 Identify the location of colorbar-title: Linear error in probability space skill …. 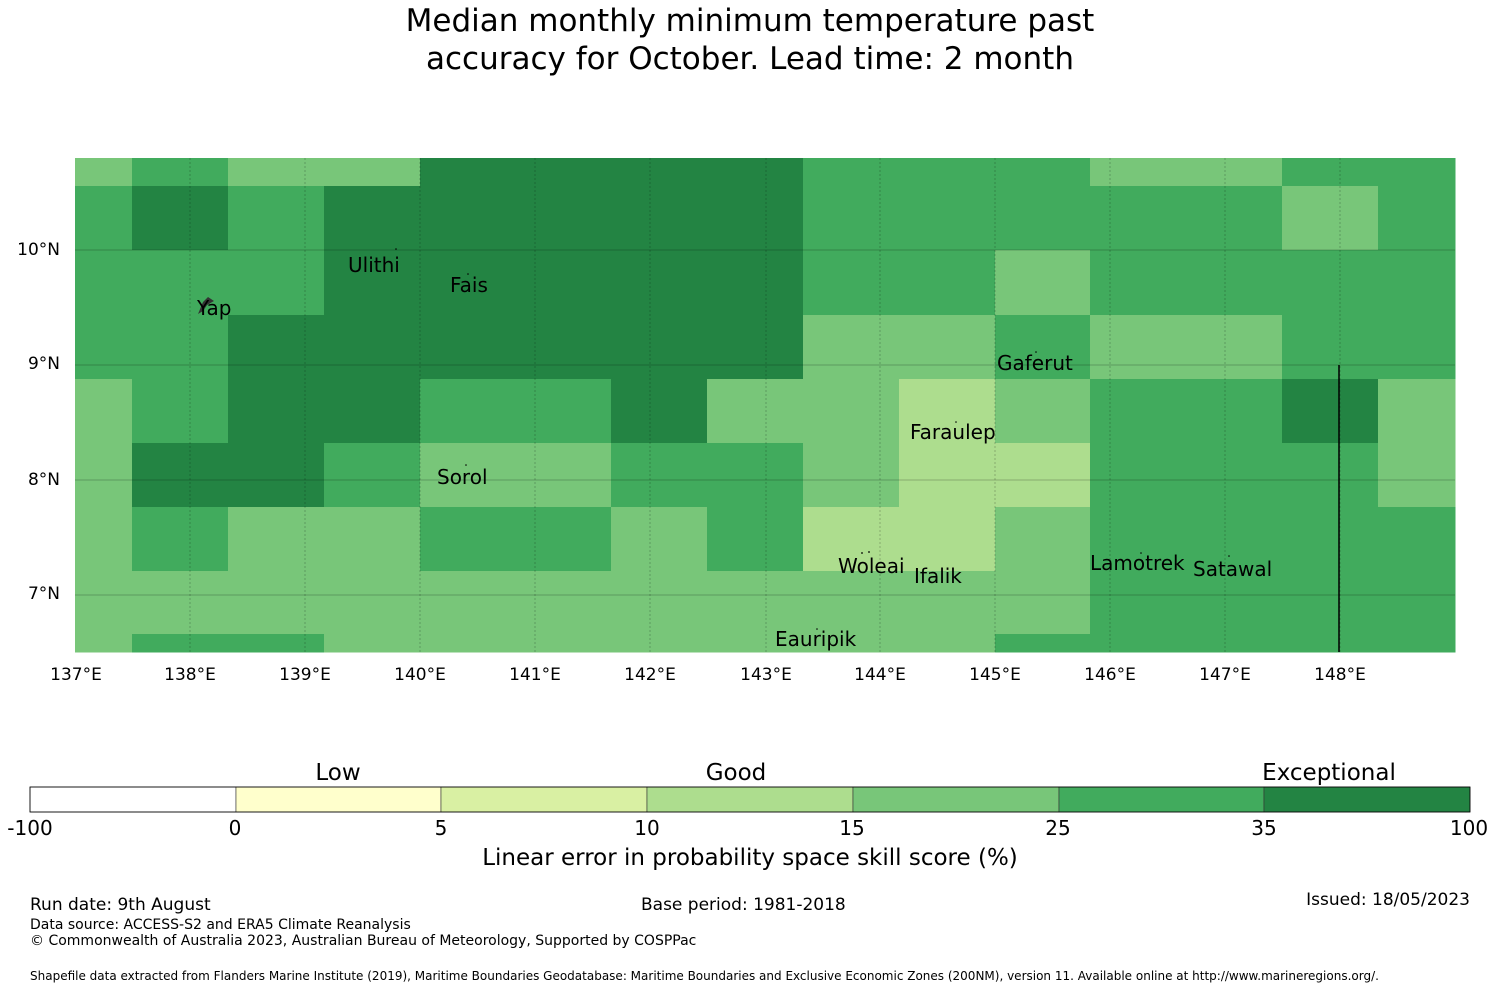
(750, 858).